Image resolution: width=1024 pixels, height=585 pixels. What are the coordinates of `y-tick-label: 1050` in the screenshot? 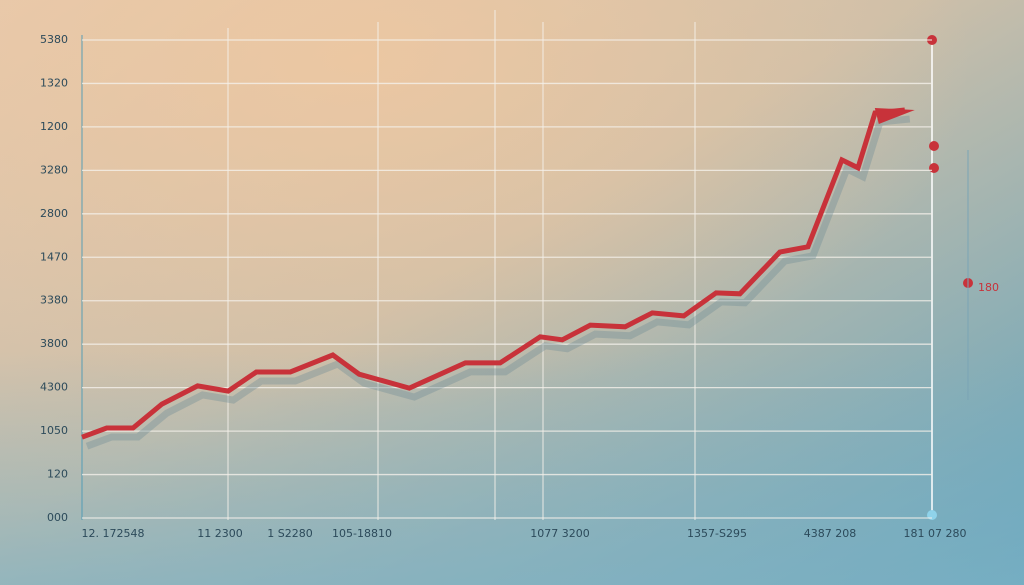 It's located at (54, 430).